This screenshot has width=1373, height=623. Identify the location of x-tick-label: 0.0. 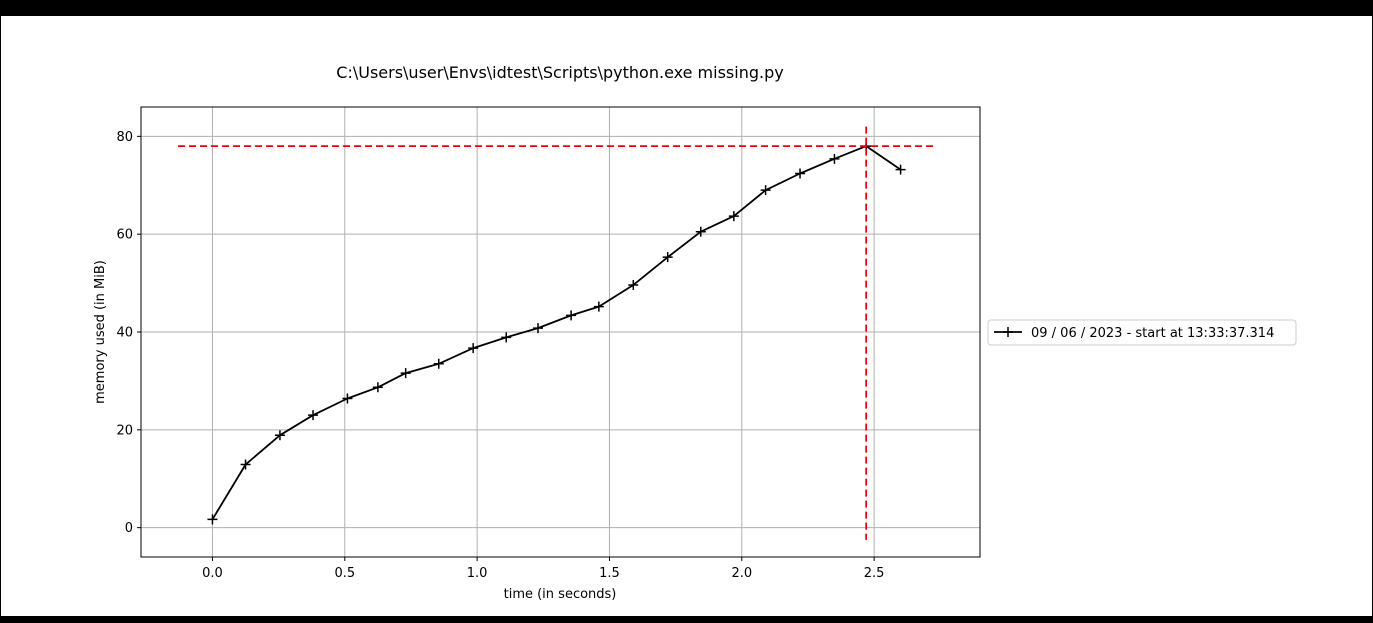
(212, 573).